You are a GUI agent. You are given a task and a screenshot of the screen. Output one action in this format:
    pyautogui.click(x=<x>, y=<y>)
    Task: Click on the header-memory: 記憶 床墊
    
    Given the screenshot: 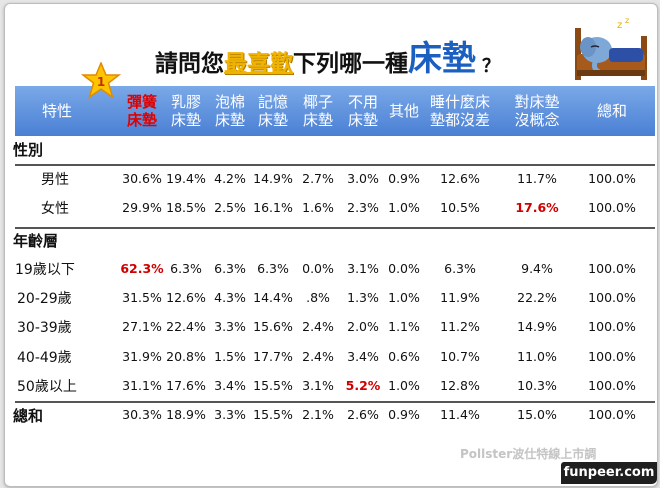 What is the action you would take?
    pyautogui.click(x=273, y=111)
    